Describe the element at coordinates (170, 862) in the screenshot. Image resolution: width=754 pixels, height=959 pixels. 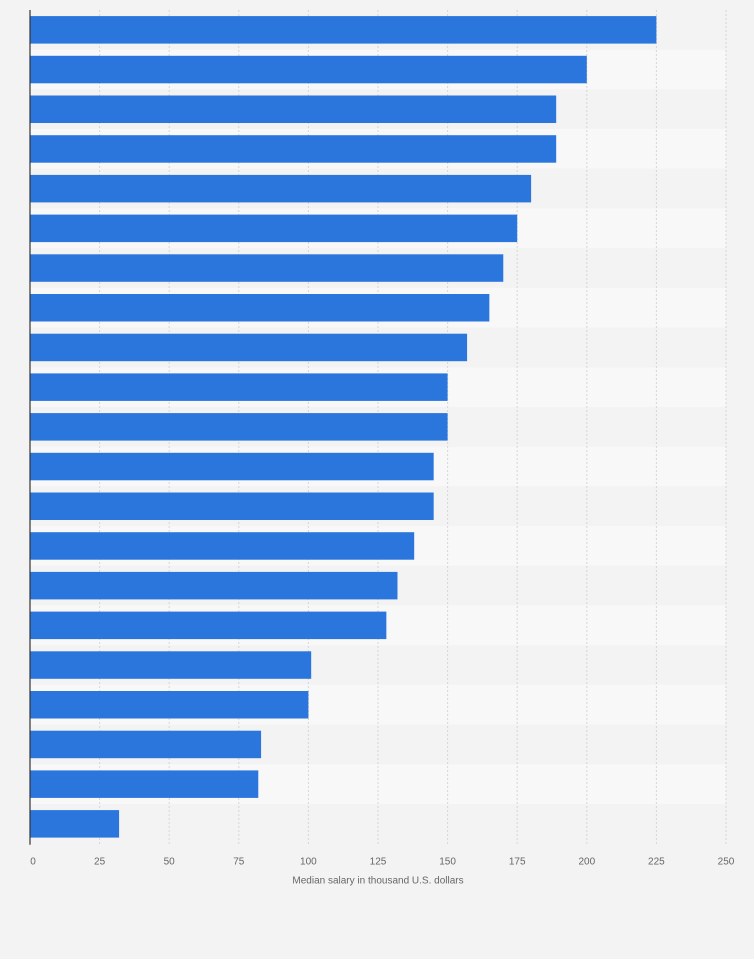
I see `x-tick-label: 50` at that location.